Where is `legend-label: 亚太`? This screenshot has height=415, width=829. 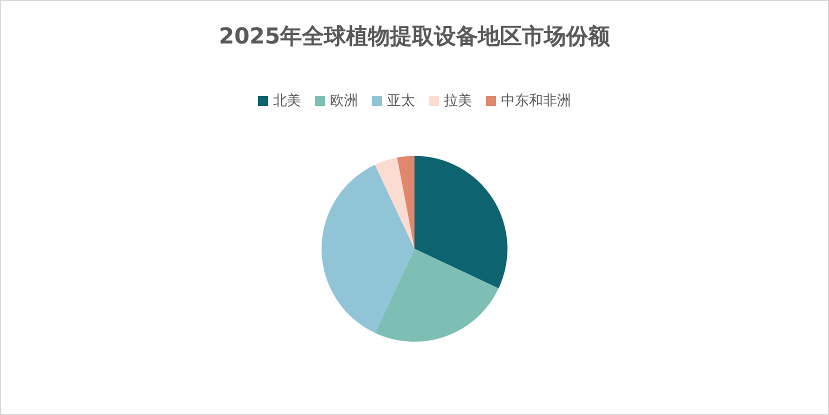
legend-label: 亚太 is located at coordinates (401, 101).